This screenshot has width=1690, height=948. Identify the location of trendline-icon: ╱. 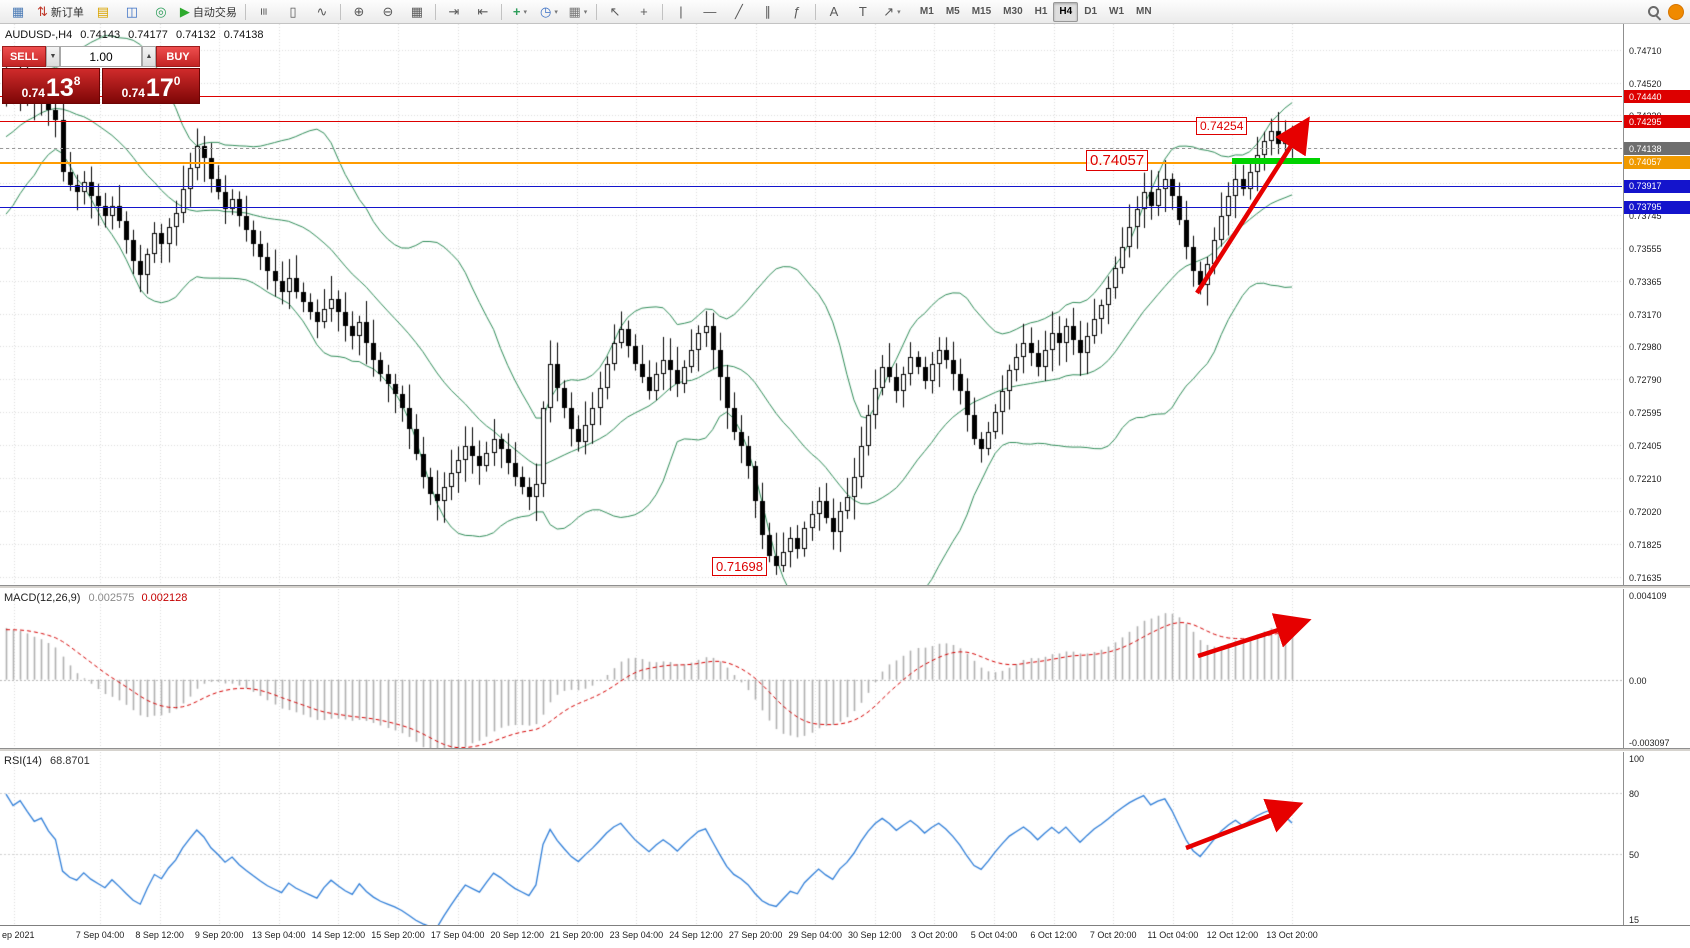
(739, 12).